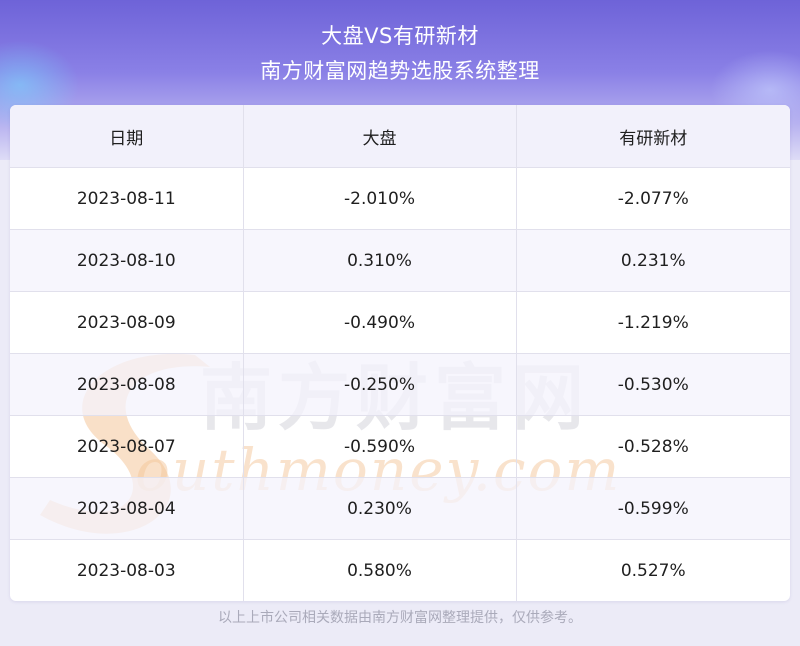  What do you see at coordinates (380, 384) in the screenshot?
I see `cell-market-change: -0.250%` at bounding box center [380, 384].